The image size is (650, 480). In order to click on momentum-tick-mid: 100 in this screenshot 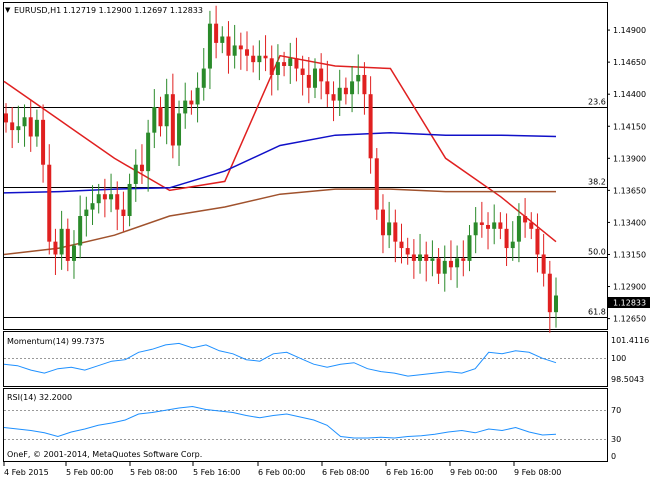, I will do `click(618, 358)`.